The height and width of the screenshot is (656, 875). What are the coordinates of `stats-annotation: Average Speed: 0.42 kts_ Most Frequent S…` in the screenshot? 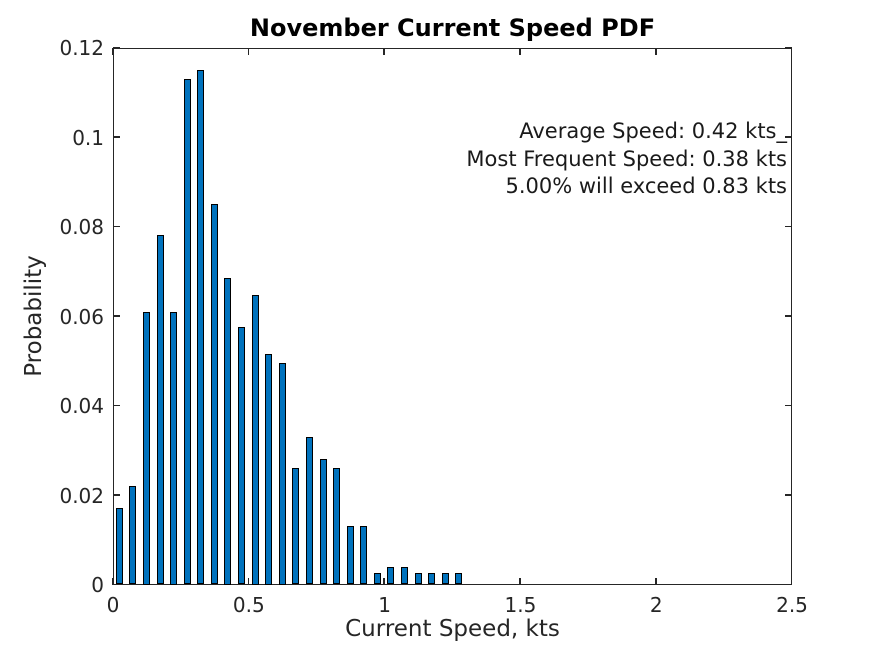 It's located at (626, 159).